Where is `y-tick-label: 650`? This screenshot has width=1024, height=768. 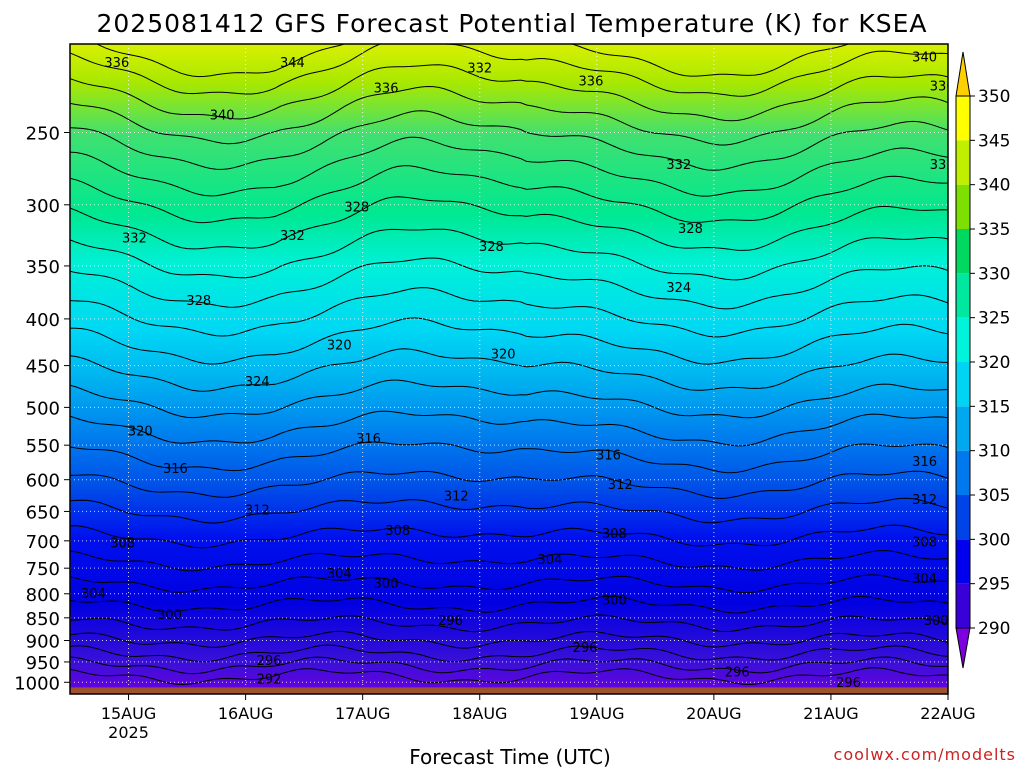 y-tick-label: 650 is located at coordinates (43, 512).